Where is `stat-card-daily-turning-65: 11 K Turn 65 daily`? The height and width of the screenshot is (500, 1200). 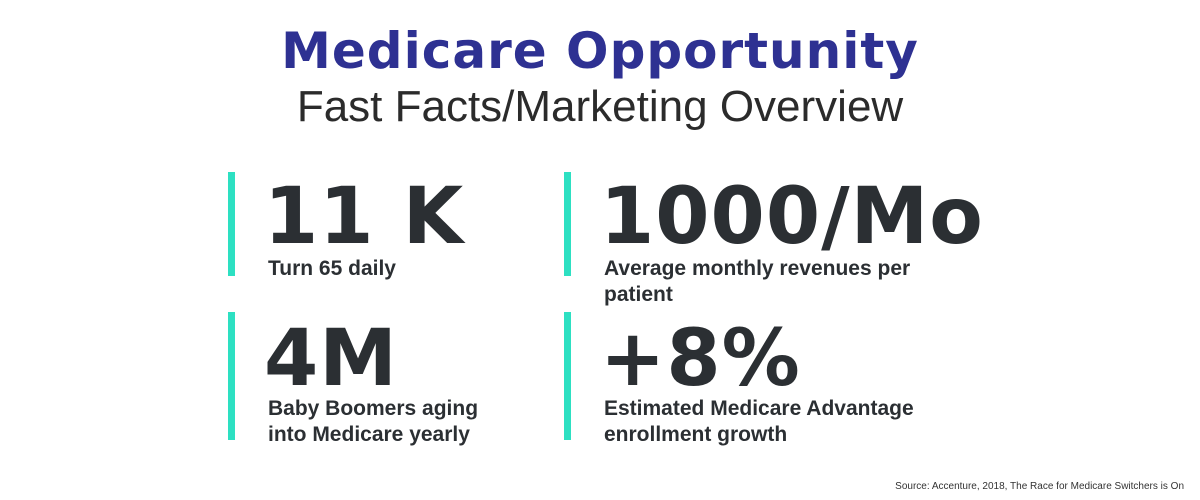
stat-card-daily-turning-65: 11 K Turn 65 daily is located at coordinates (378, 226).